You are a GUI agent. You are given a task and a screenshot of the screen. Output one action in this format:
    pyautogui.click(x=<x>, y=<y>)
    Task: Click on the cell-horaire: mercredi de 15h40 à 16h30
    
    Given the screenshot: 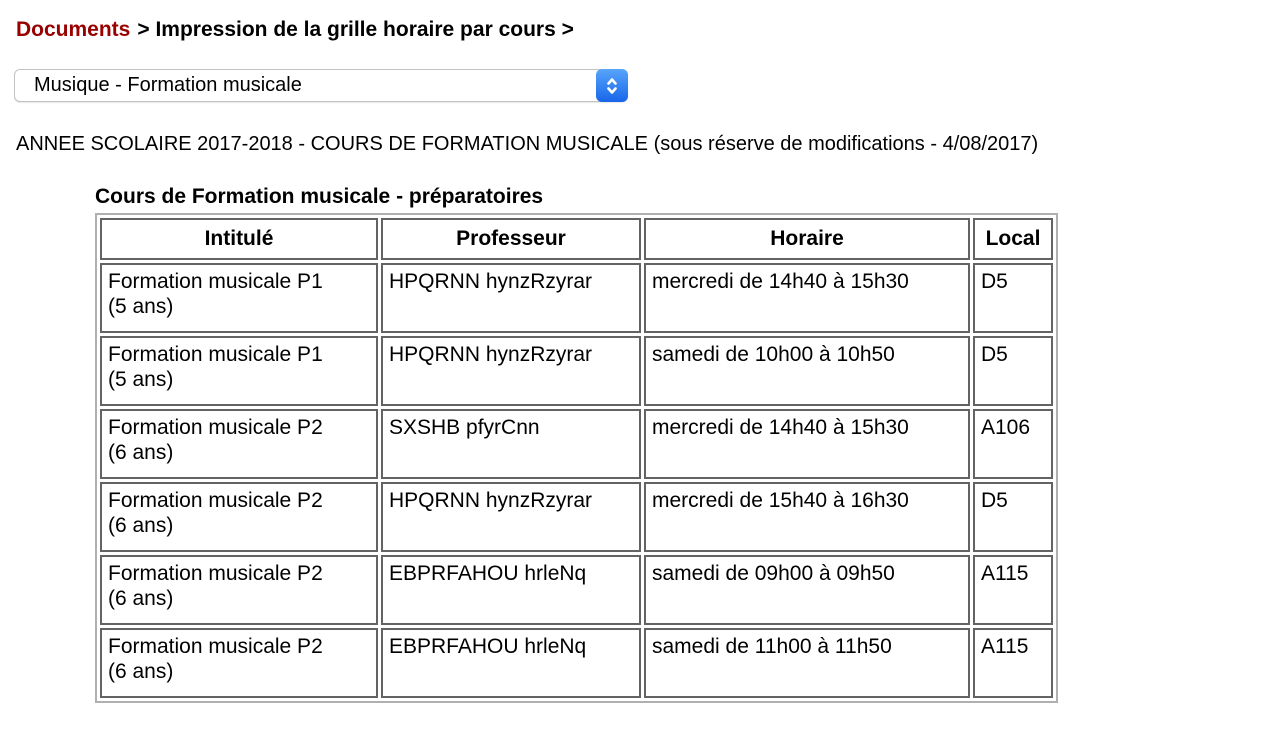 What is the action you would take?
    pyautogui.click(x=807, y=517)
    